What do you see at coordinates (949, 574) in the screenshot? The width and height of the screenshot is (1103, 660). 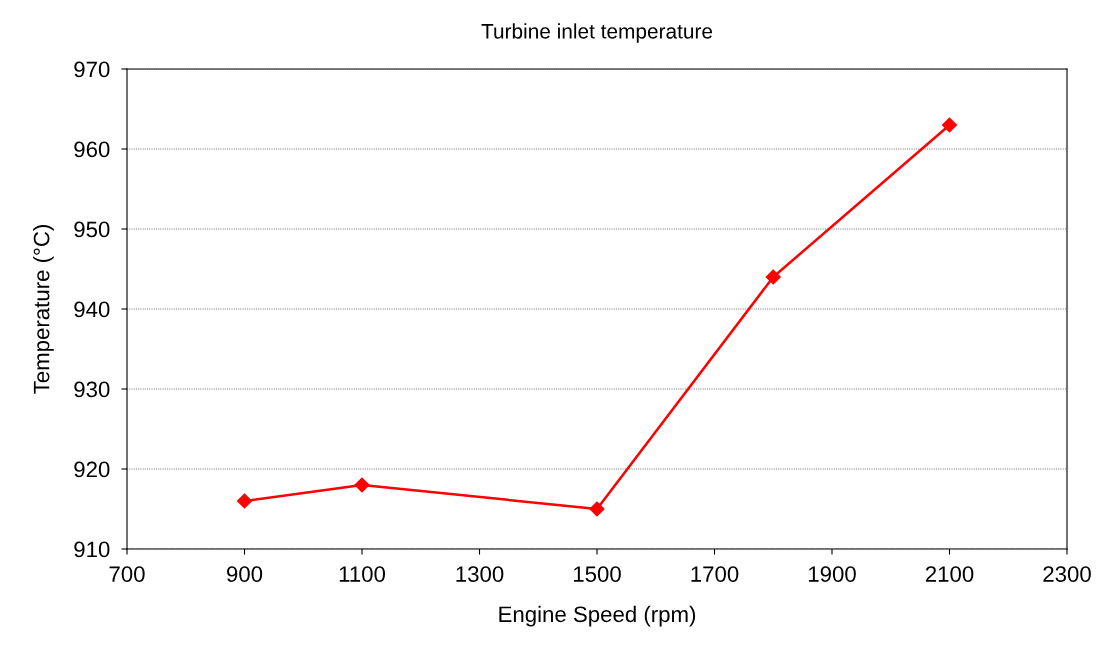 I see `x-tick-label: 2100` at bounding box center [949, 574].